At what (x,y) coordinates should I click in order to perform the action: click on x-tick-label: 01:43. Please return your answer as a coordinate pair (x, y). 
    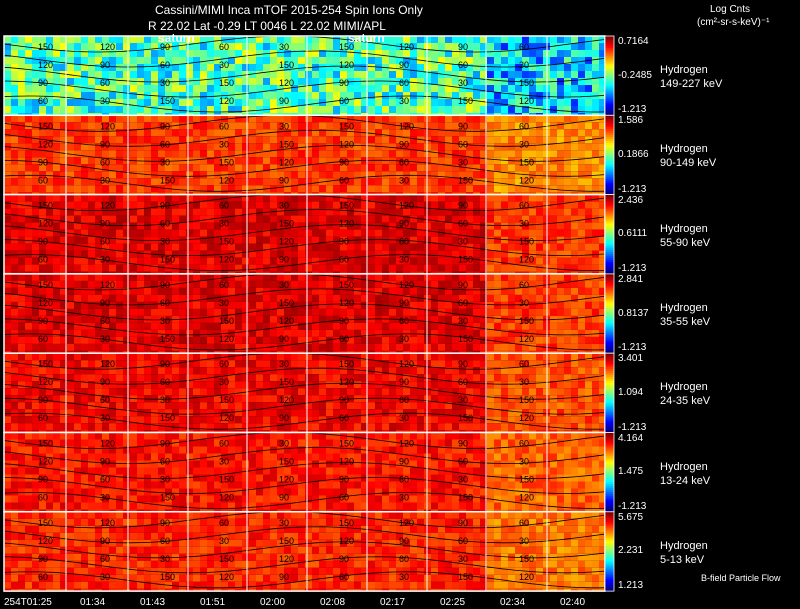
    Looking at the image, I should click on (153, 602).